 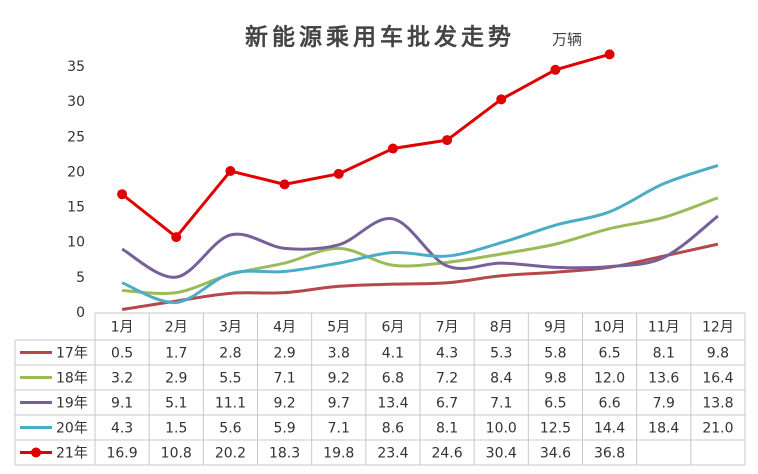 What do you see at coordinates (76, 137) in the screenshot?
I see `y-tick-label: 25` at bounding box center [76, 137].